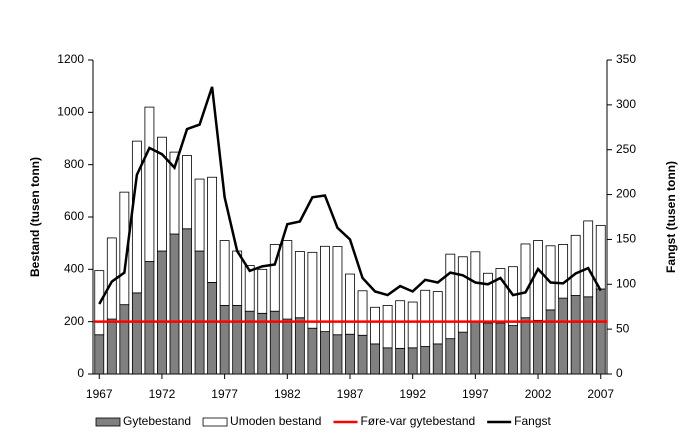 This screenshot has width=700, height=448. Describe the element at coordinates (671, 217) in the screenshot. I see `y2-axis-title: Fangst (tusen tonn)` at that location.